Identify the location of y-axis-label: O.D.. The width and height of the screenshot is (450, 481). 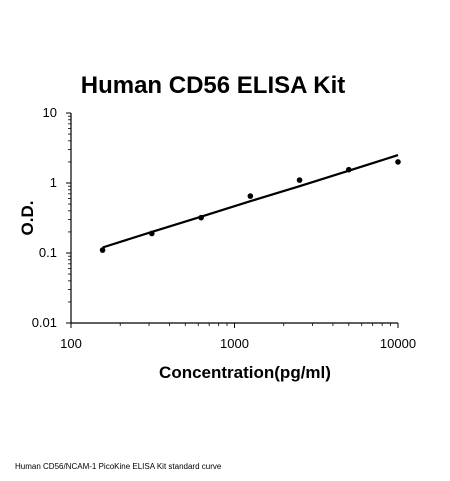
(27, 218).